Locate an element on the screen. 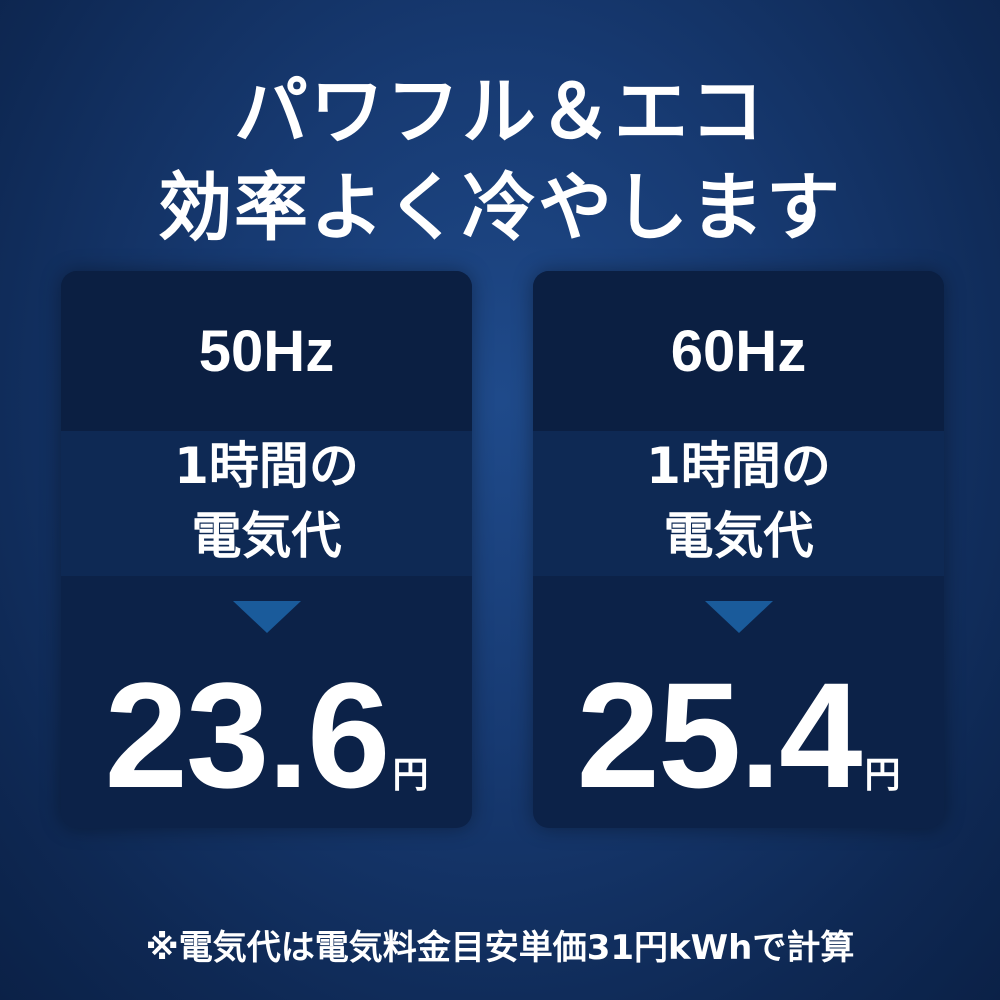 The height and width of the screenshot is (1000, 1000). cost-number: 23.6 is located at coordinates (247, 735).